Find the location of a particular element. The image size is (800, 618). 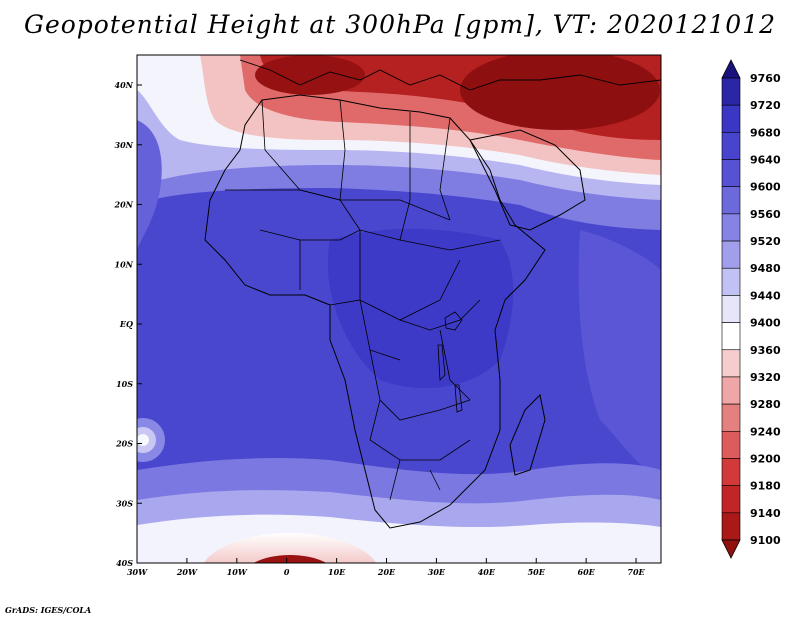

lat-tick-label: EQ is located at coordinates (126, 324).